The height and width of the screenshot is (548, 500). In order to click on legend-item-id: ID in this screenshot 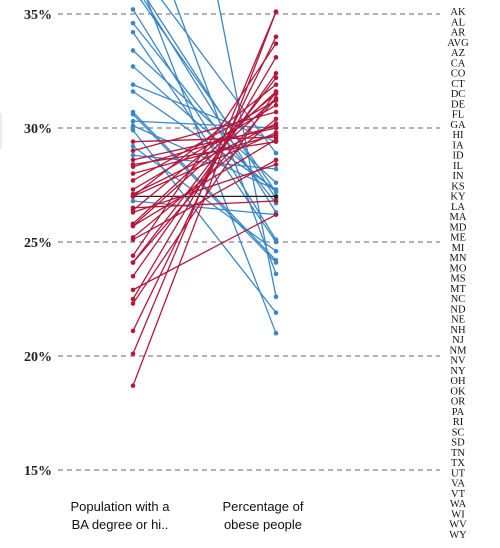, I will do `click(457, 156)`.